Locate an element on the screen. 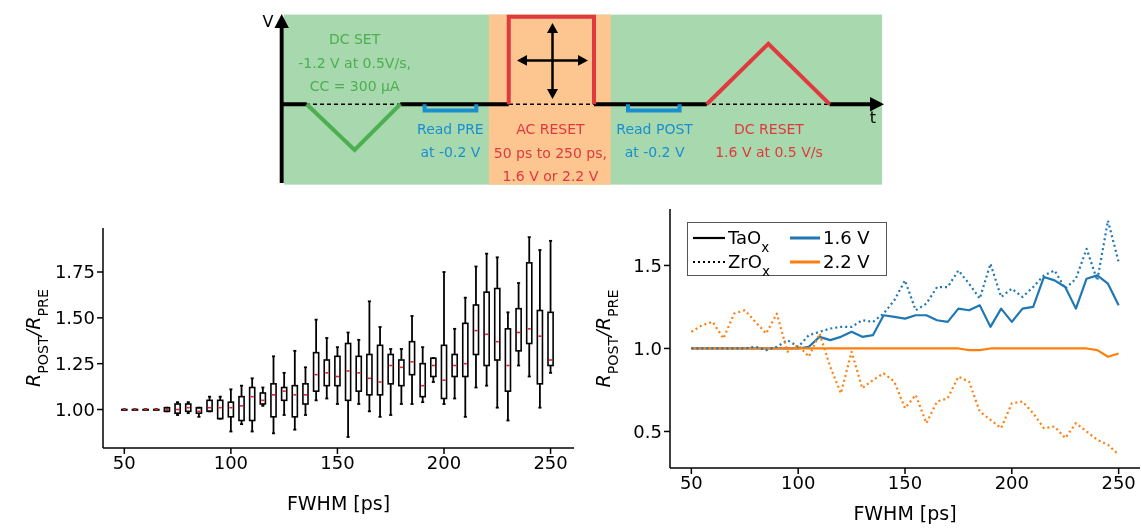 This screenshot has width=1142, height=529. y-tick-label: 0.5 is located at coordinates (647, 431).